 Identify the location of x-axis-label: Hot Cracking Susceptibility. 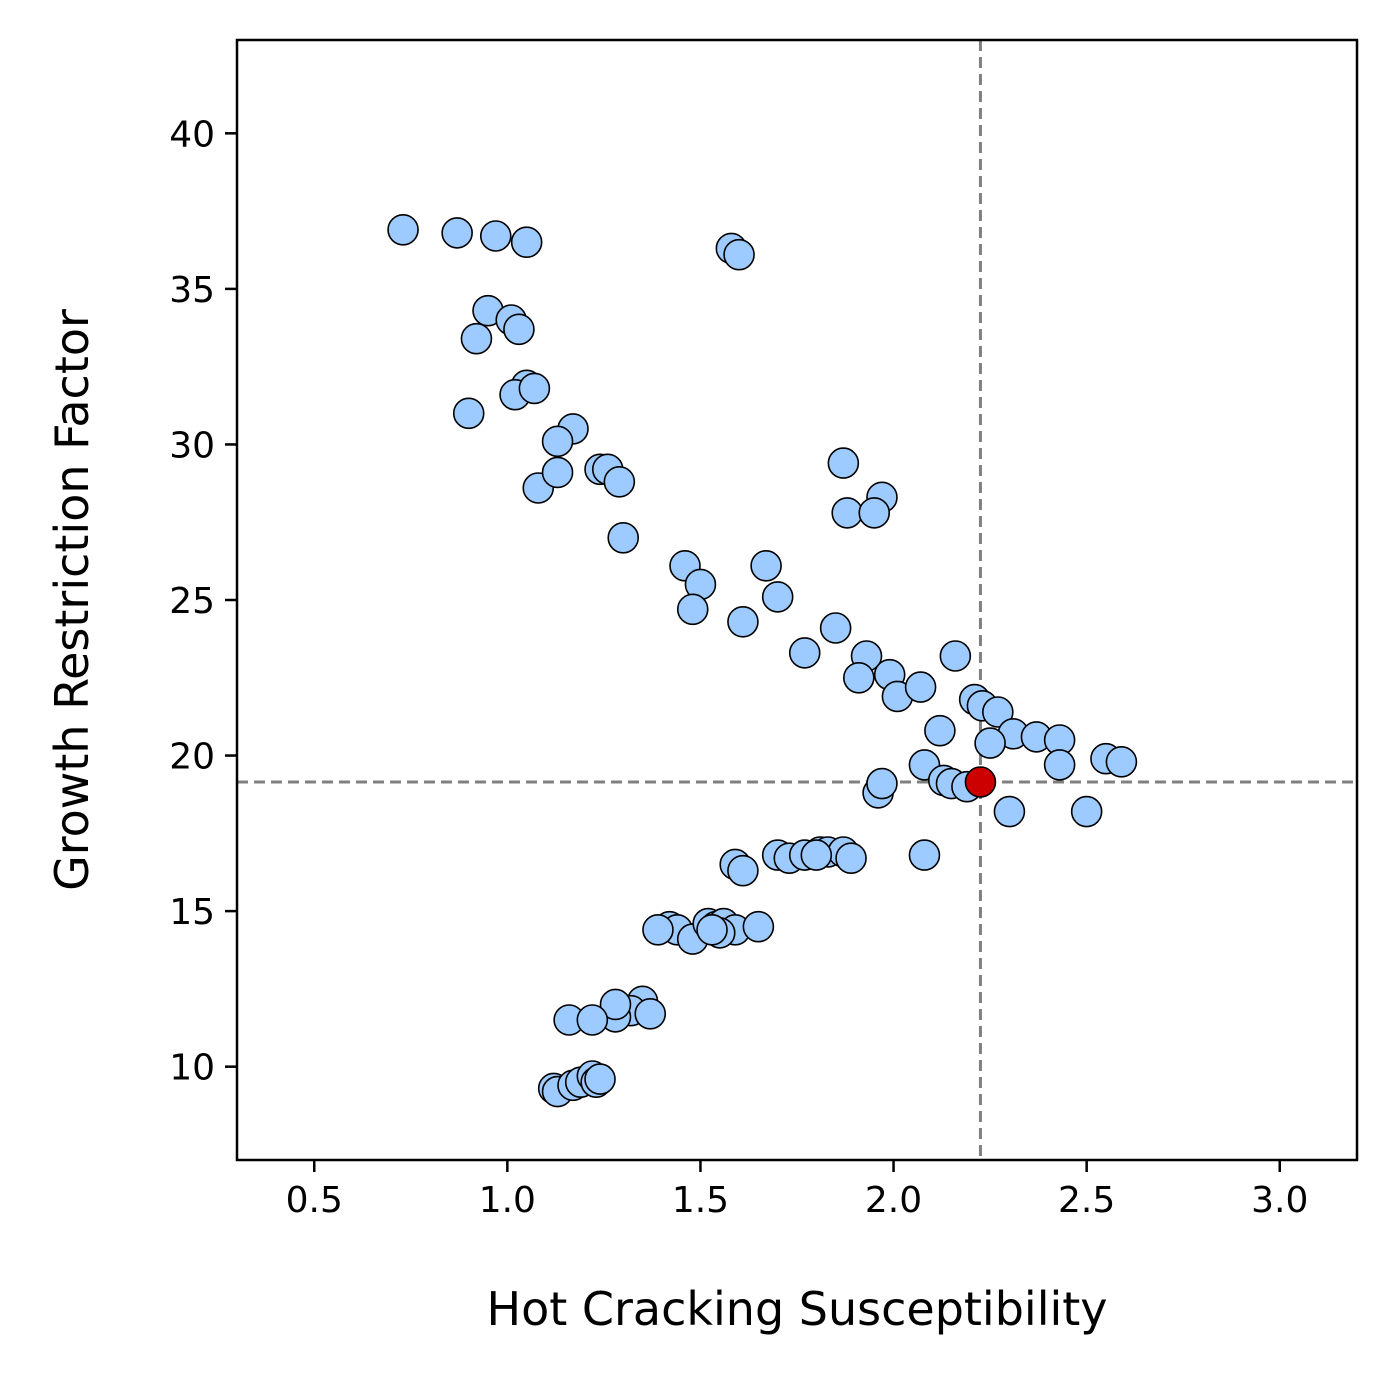
(796, 1309).